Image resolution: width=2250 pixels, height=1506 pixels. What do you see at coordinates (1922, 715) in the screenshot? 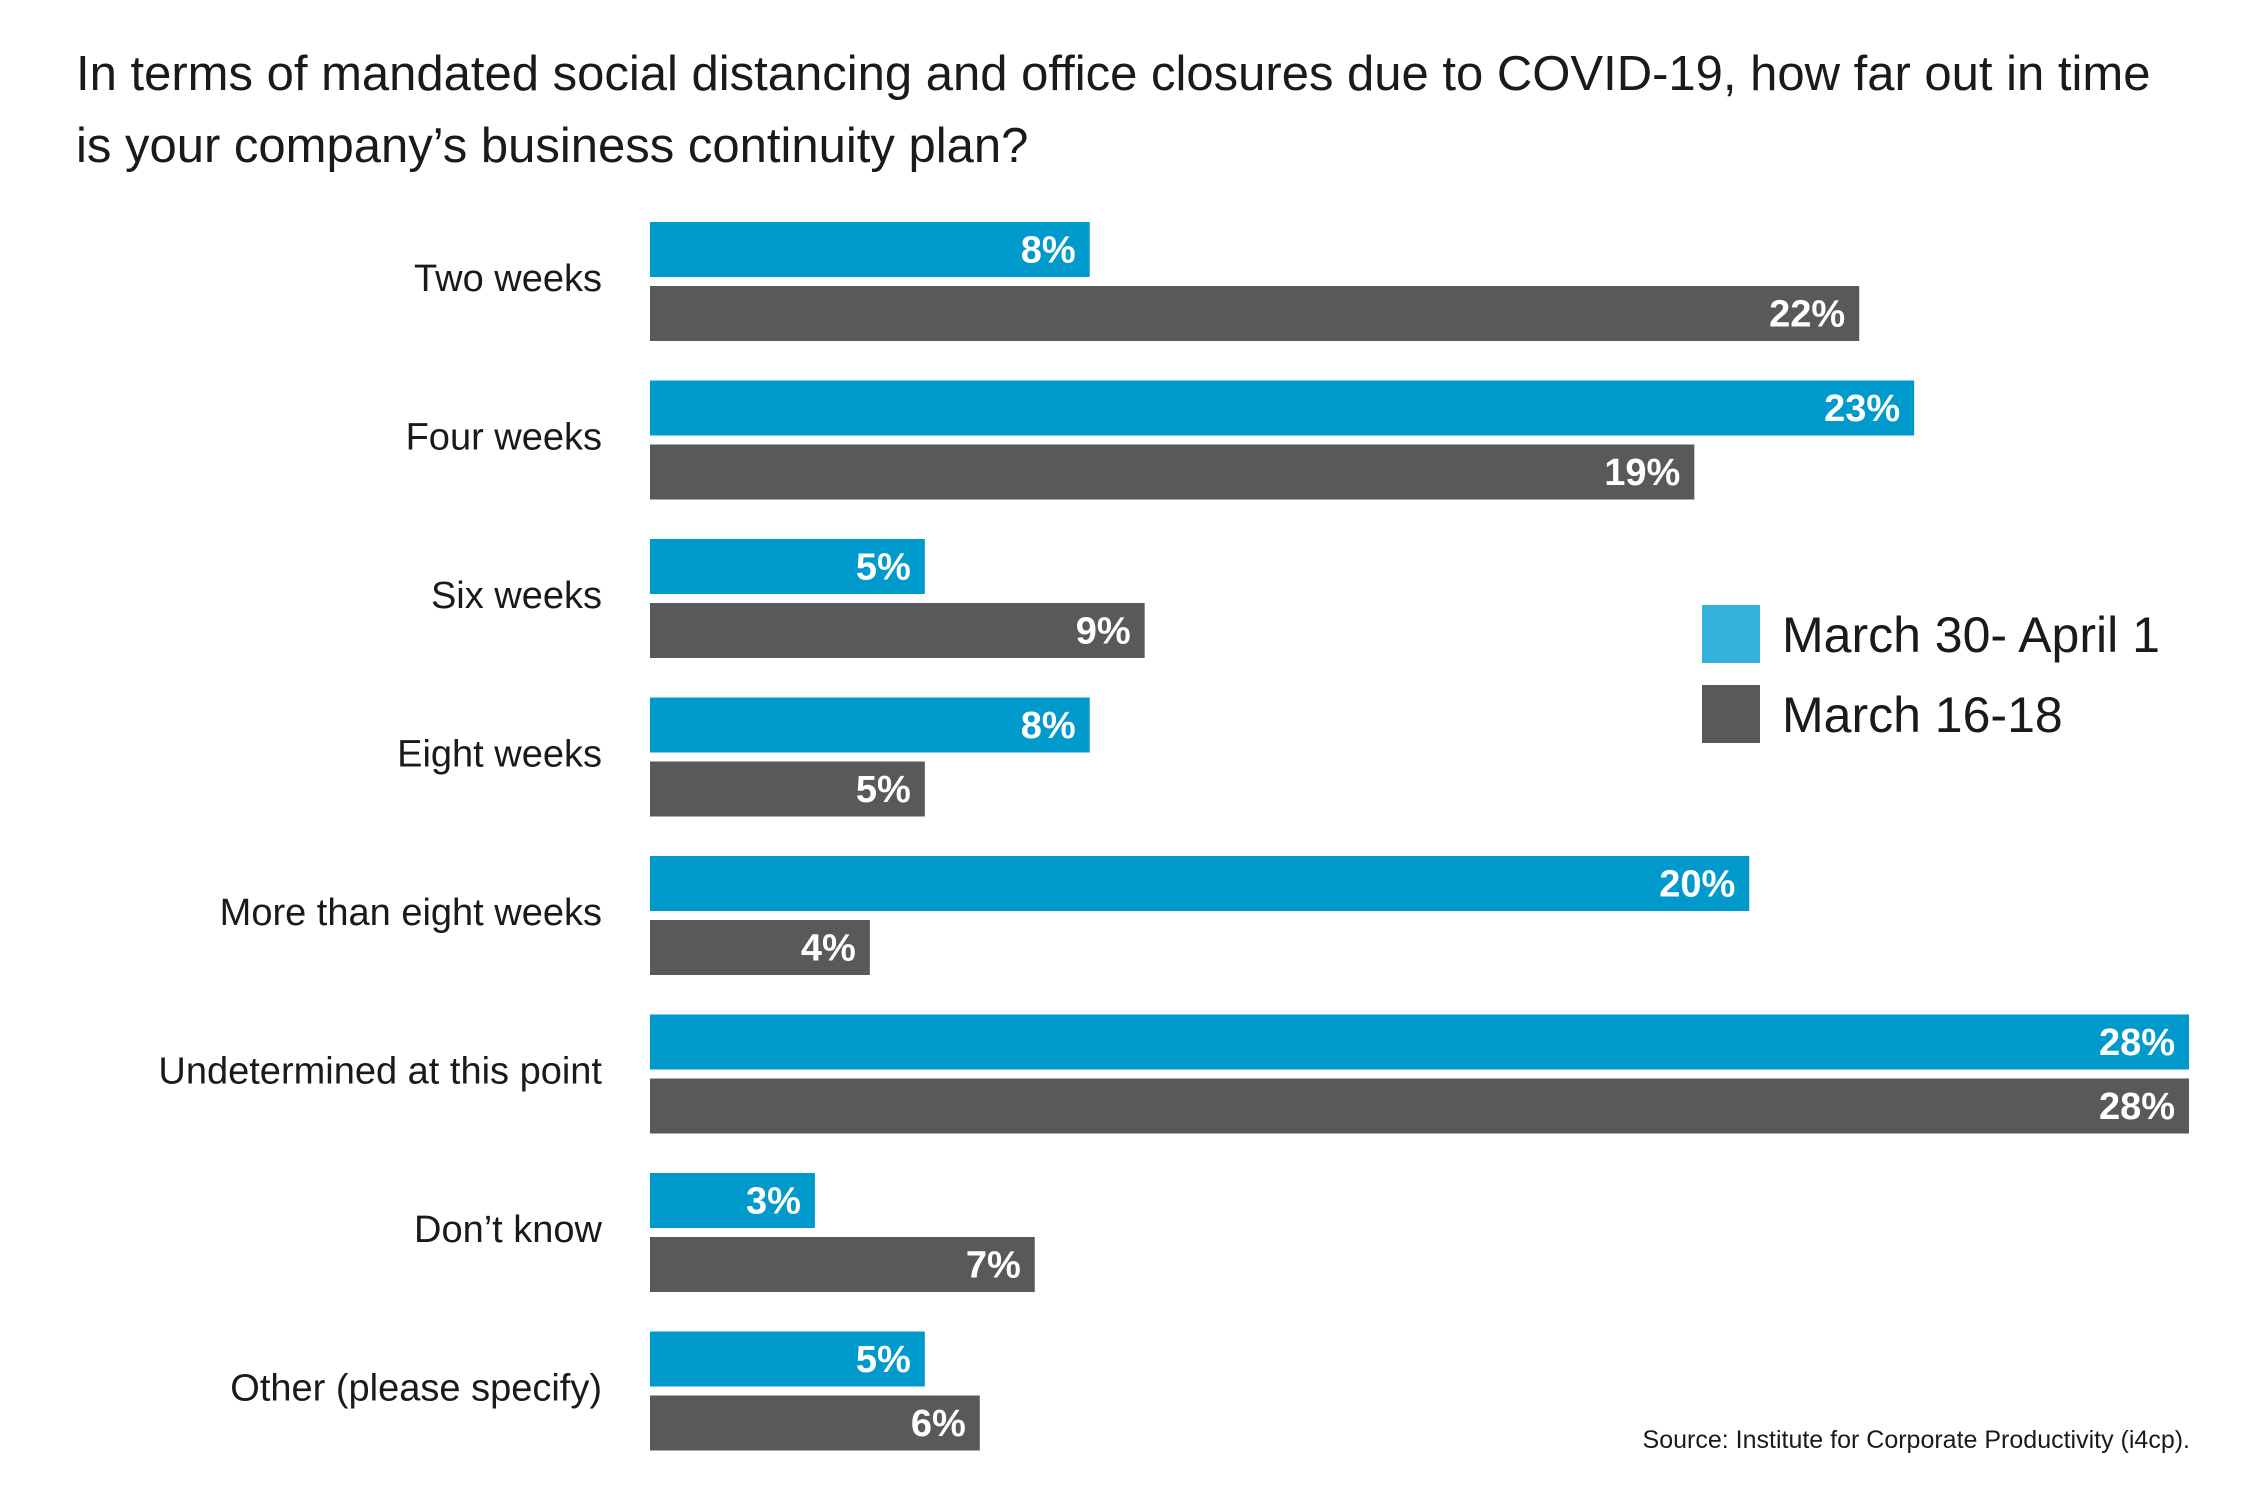
I see `legend-label: March 16-18` at bounding box center [1922, 715].